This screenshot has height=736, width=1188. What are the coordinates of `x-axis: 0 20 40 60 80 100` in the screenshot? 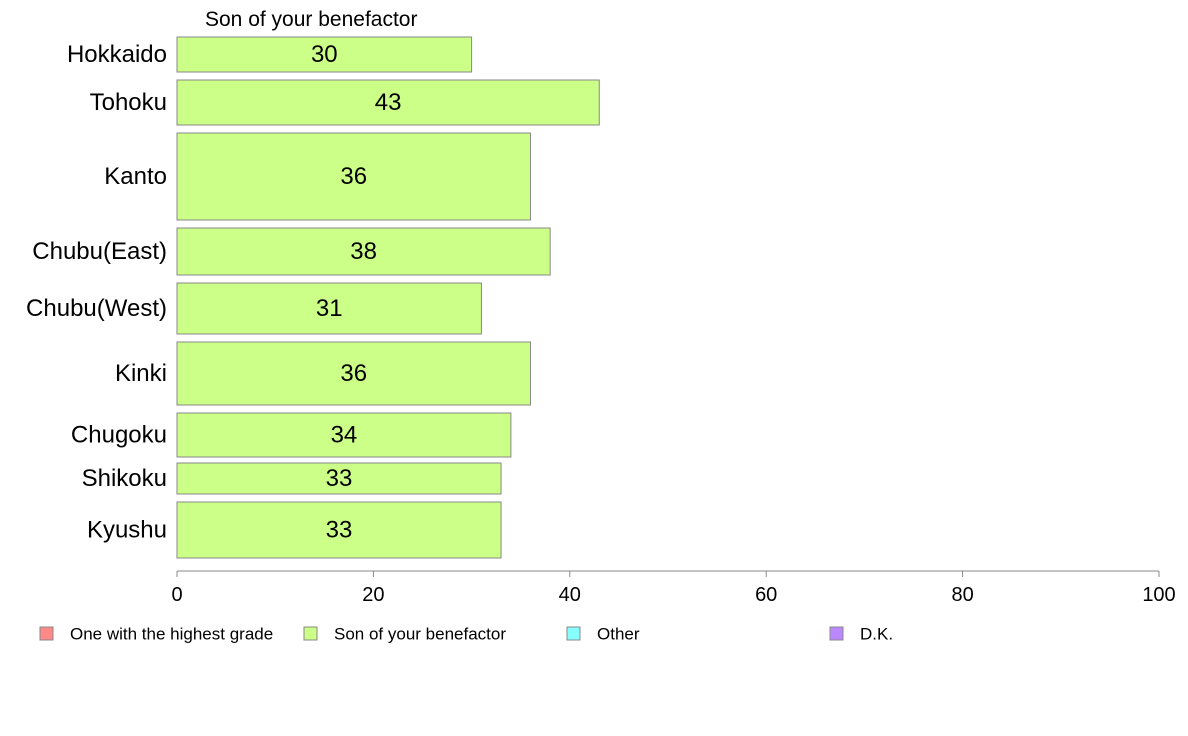 It's located at (673, 588).